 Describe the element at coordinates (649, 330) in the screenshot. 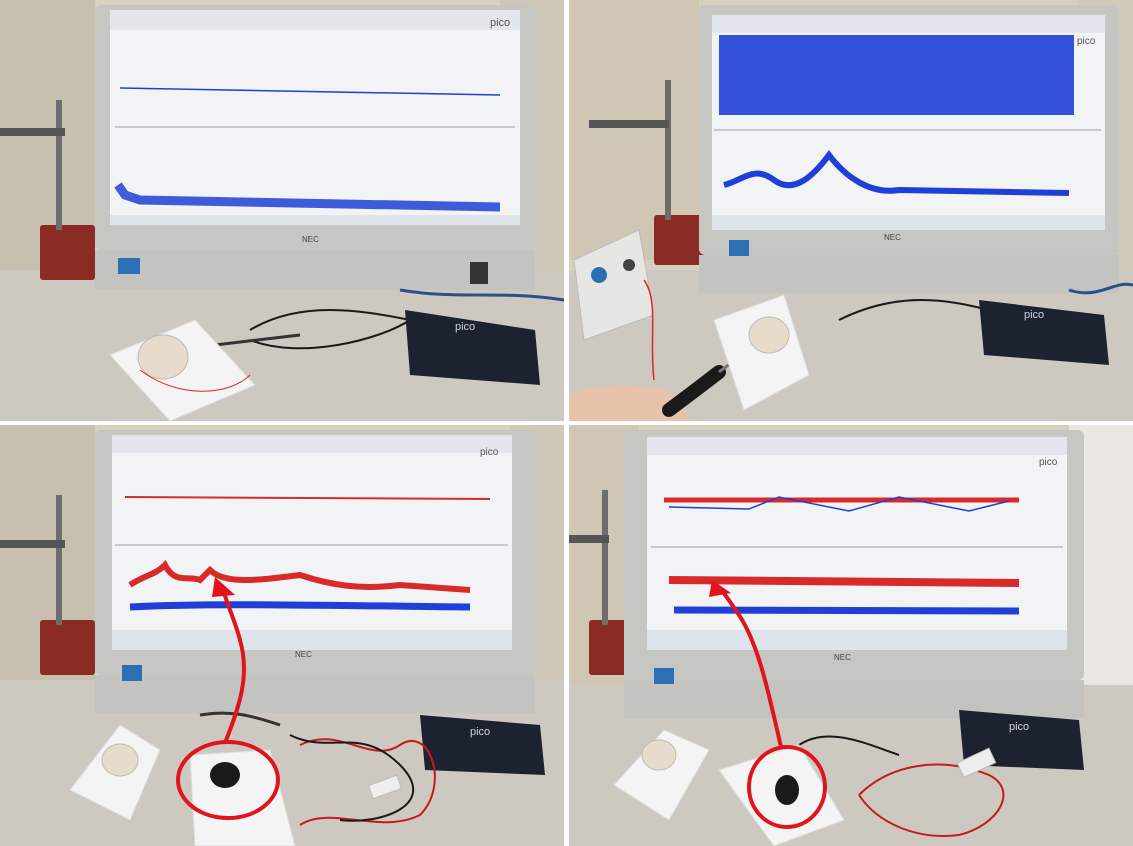

I see `generator-wire` at that location.